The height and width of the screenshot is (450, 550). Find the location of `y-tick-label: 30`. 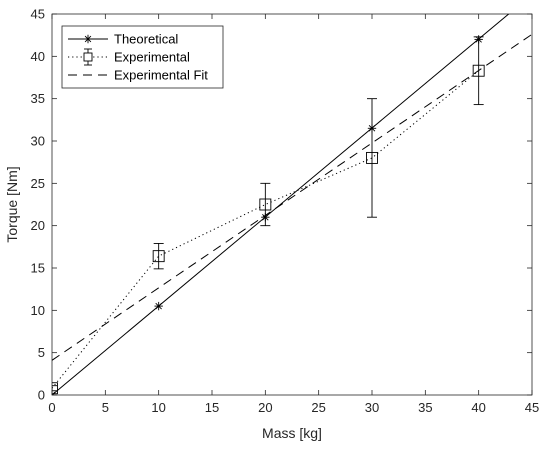

y-tick-label: 30 is located at coordinates (38, 141).